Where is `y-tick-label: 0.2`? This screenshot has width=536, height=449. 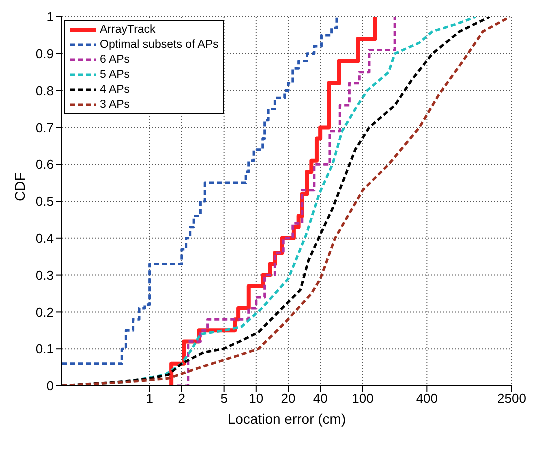 y-tick-label: 0.2 is located at coordinates (45, 312).